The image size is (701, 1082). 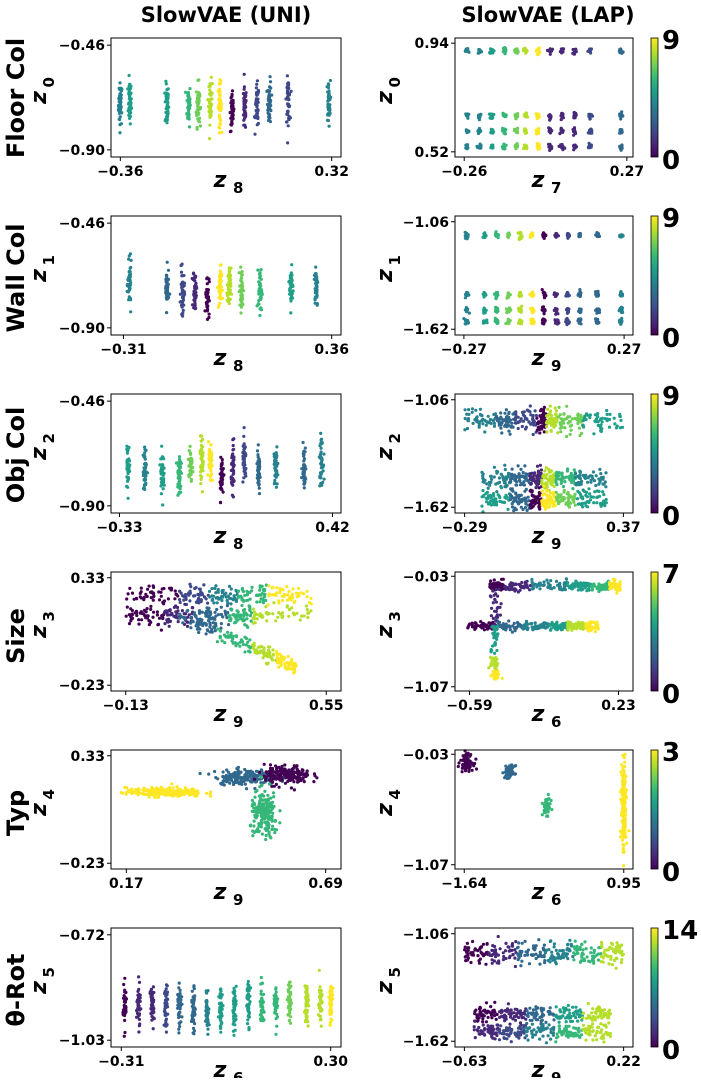 What do you see at coordinates (326, 706) in the screenshot?
I see `x-tick-label: 0.55` at bounding box center [326, 706].